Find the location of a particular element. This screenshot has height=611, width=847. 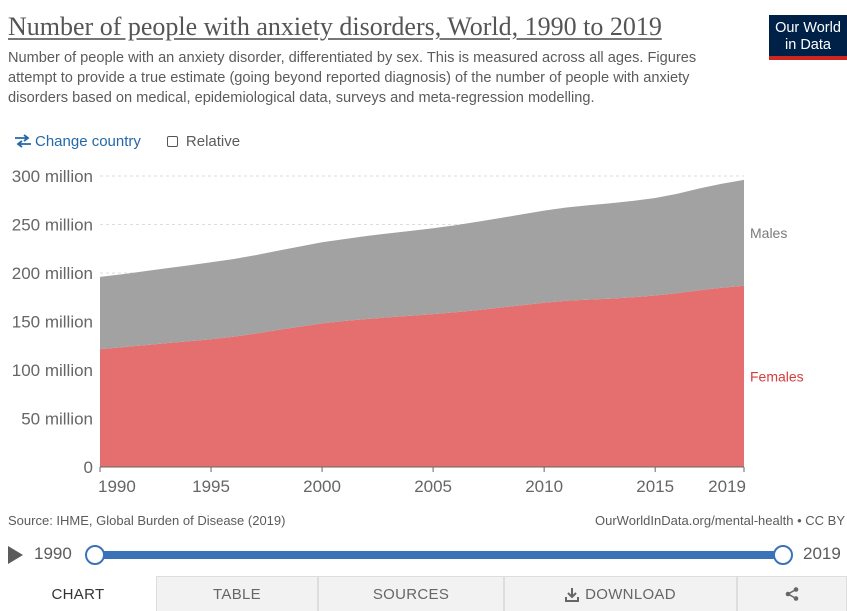

tab-sources-label: SOURCES is located at coordinates (411, 594).